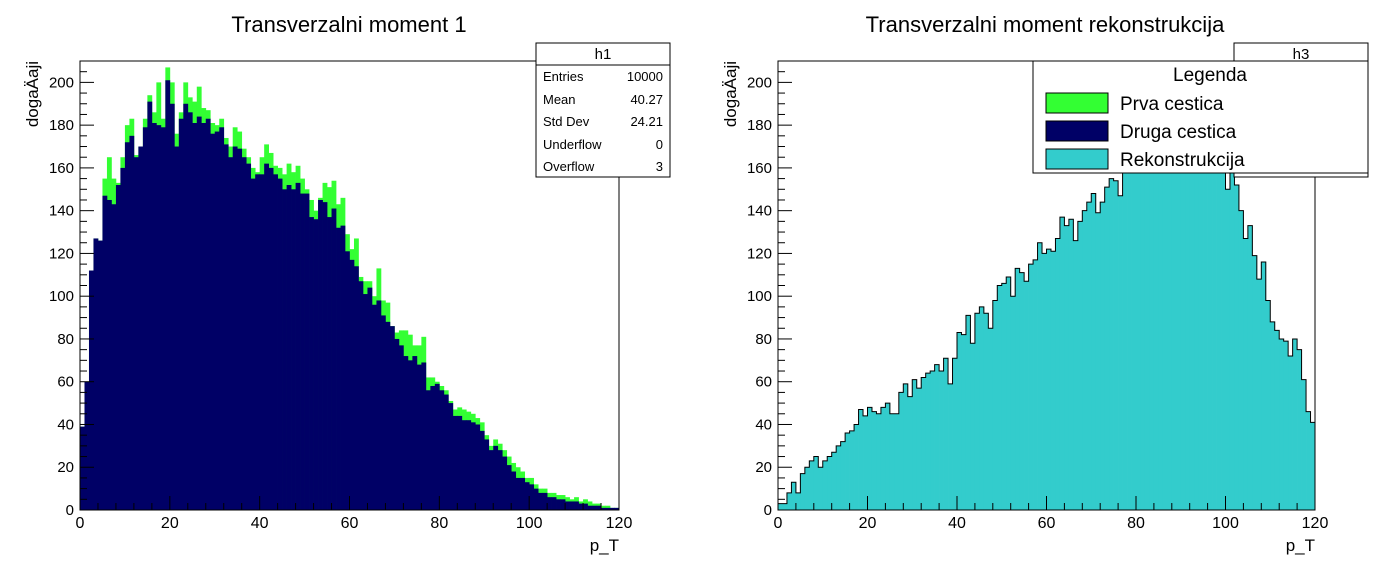 This screenshot has height=572, width=1396. I want to click on y-tick-label-5: 100, so click(61, 296).